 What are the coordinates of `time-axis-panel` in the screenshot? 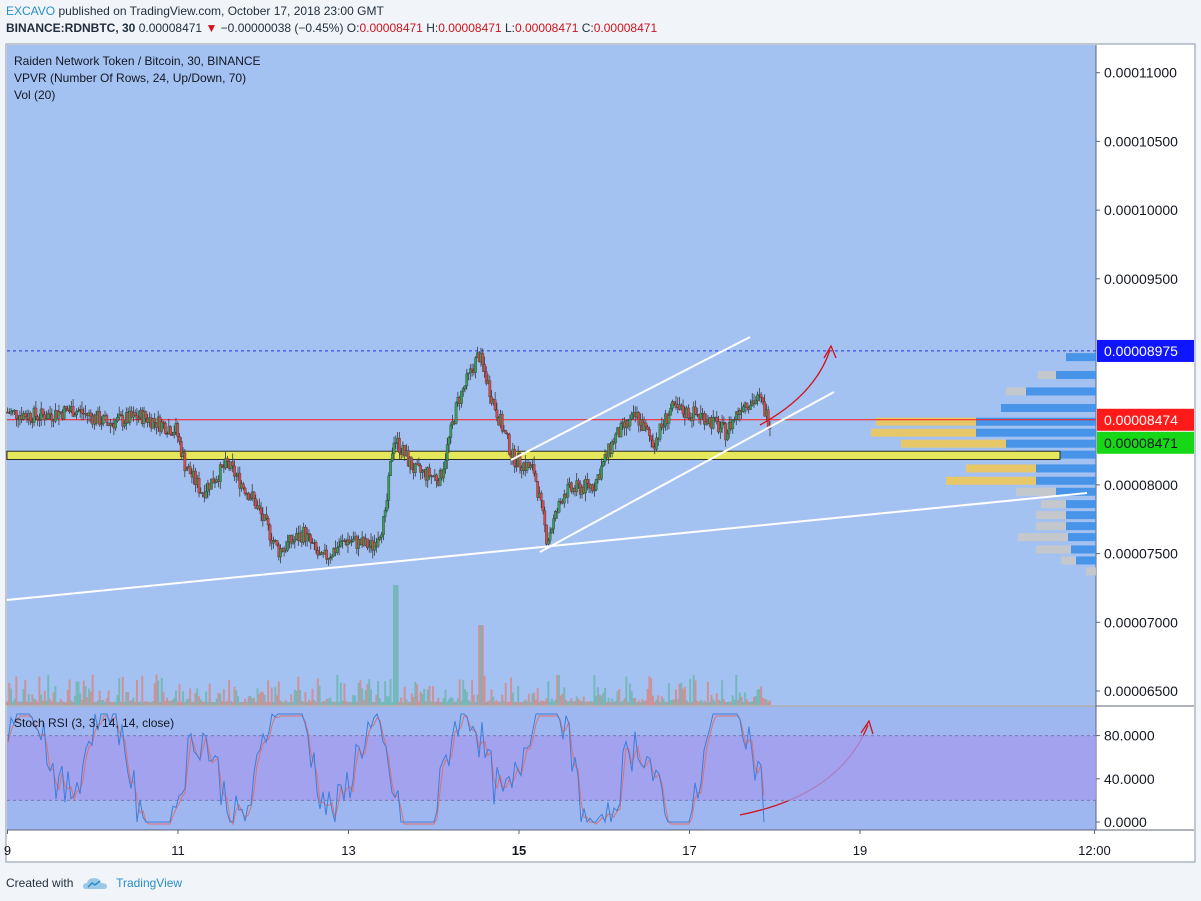 It's located at (600, 846).